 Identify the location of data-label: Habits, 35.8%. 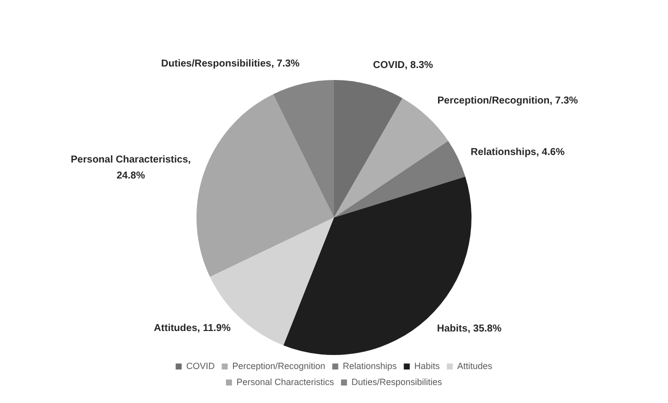
(469, 328).